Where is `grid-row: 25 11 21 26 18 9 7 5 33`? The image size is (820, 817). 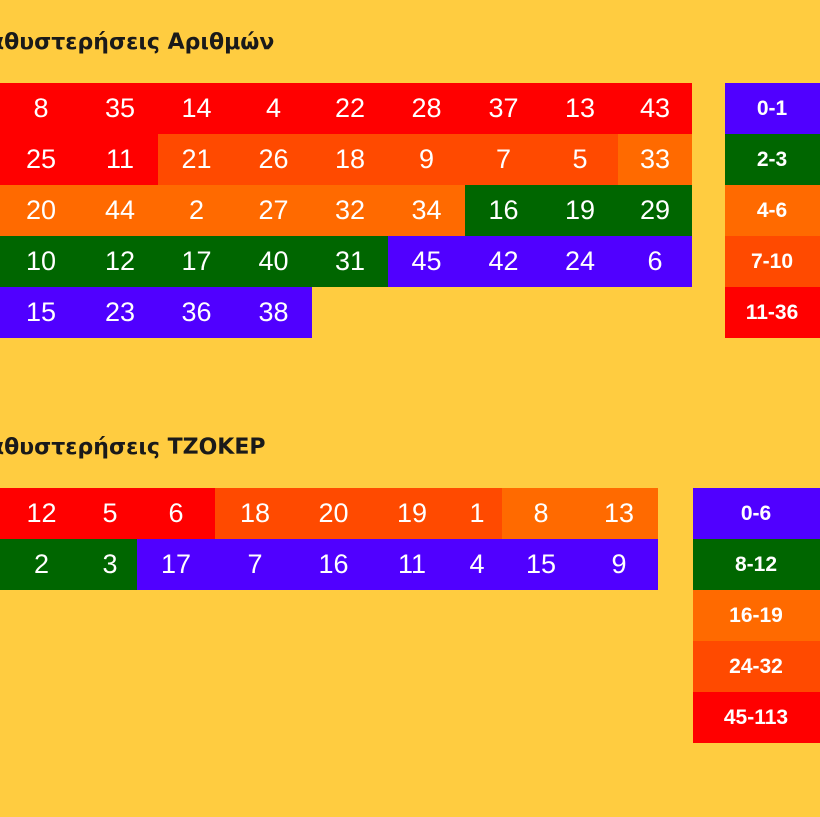 grid-row: 25 11 21 26 18 9 7 5 33 is located at coordinates (346, 159).